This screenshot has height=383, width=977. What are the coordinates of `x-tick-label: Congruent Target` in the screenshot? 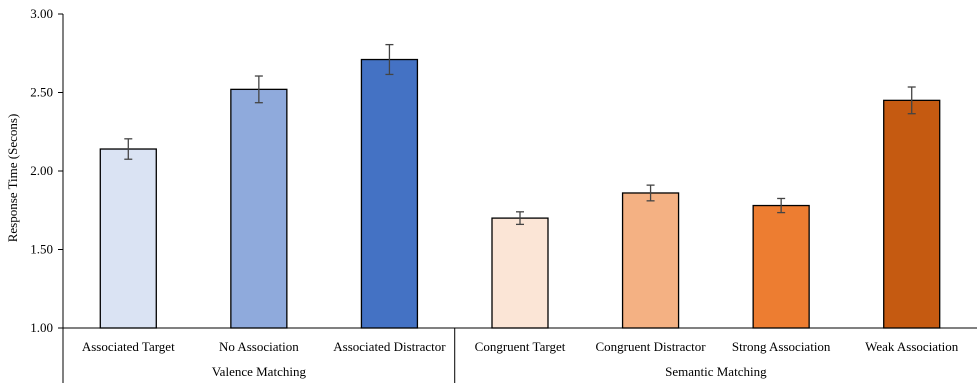 It's located at (520, 346).